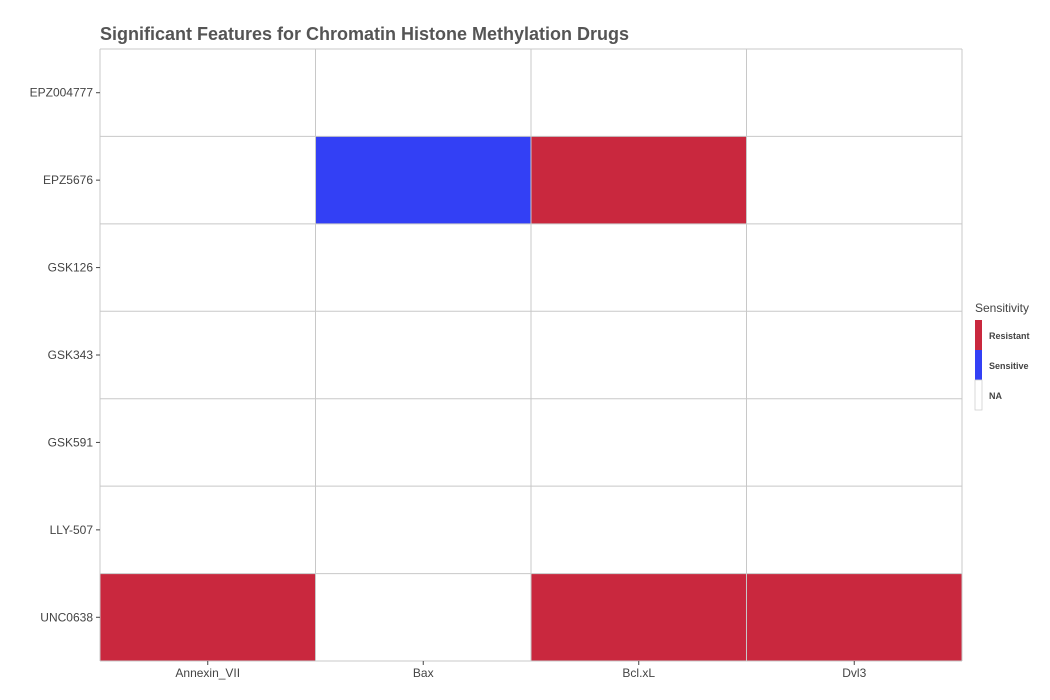 The height and width of the screenshot is (700, 1050). Describe the element at coordinates (423, 267) in the screenshot. I see `heatmap-cell-gsk126-bax` at that location.